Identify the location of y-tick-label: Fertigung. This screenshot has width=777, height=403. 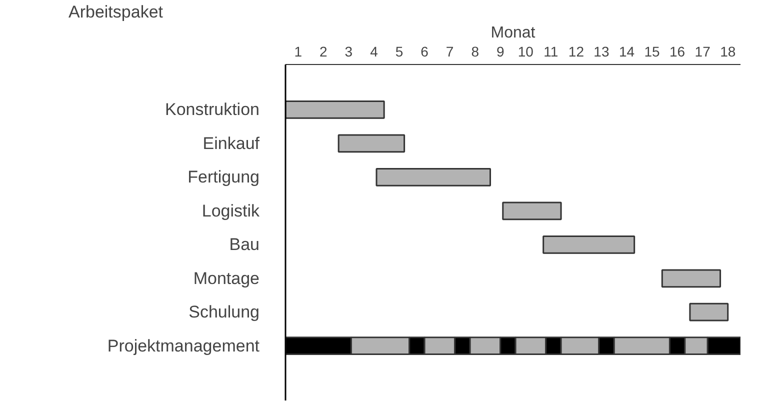
(224, 177).